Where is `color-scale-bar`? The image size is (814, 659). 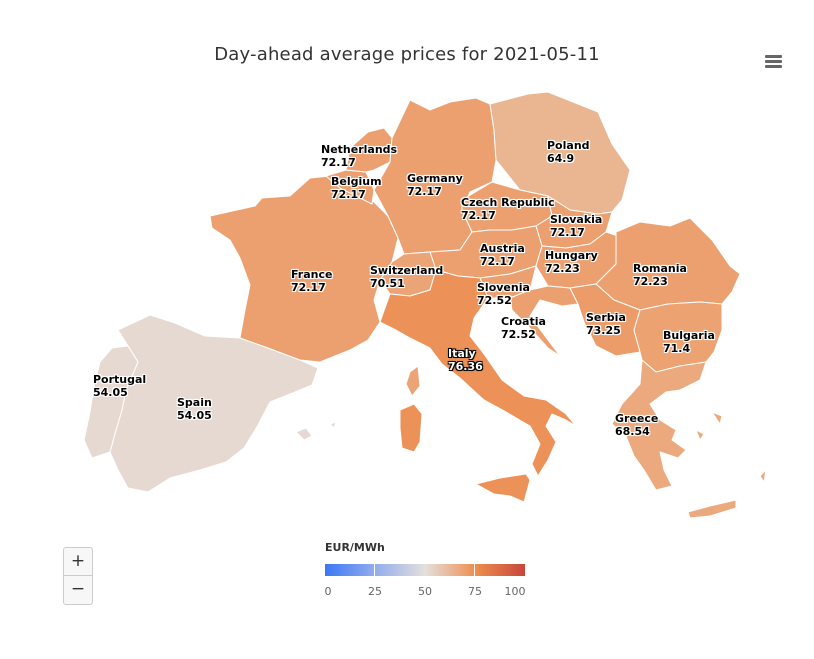 color-scale-bar is located at coordinates (425, 570).